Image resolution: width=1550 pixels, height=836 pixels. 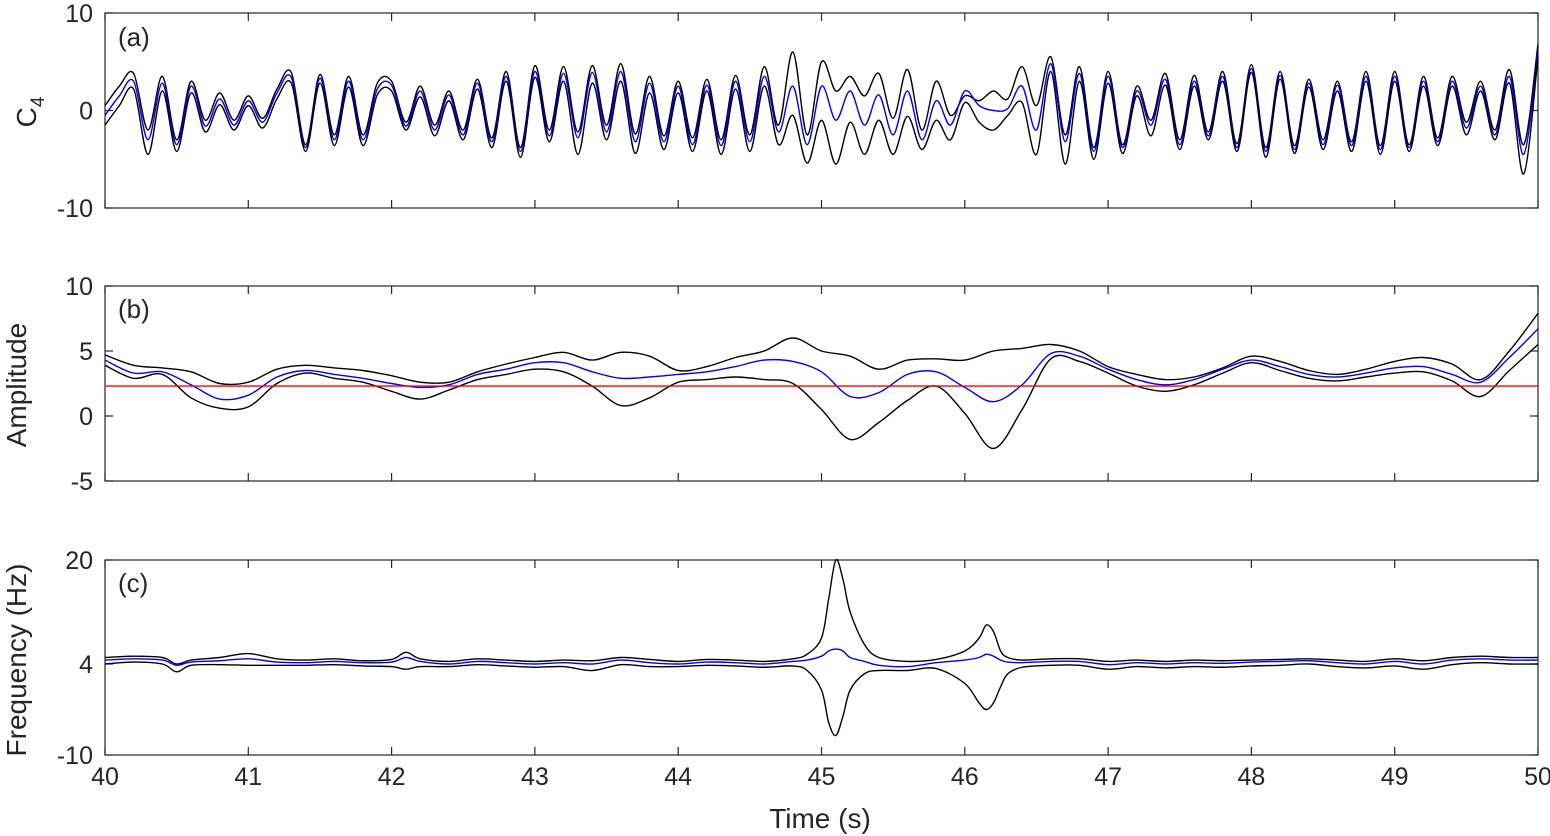 I want to click on ytick-label: -5, so click(x=82, y=482).